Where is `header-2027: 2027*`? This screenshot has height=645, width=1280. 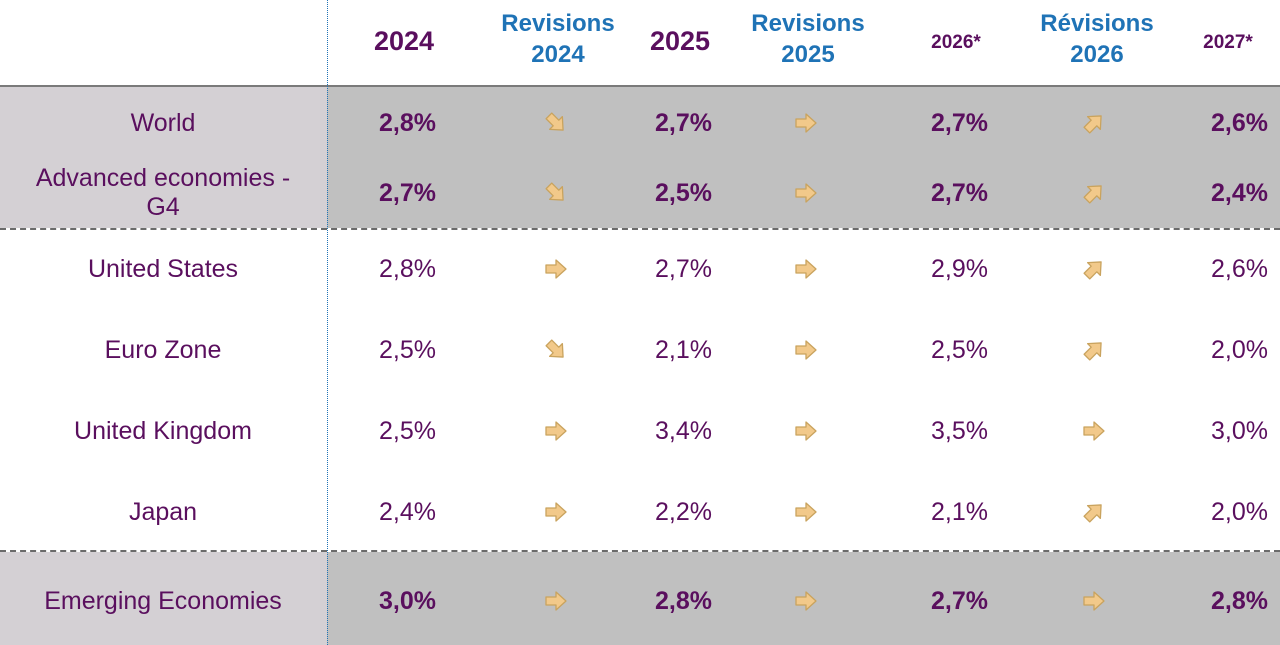
header-2027: 2027* is located at coordinates (1228, 42).